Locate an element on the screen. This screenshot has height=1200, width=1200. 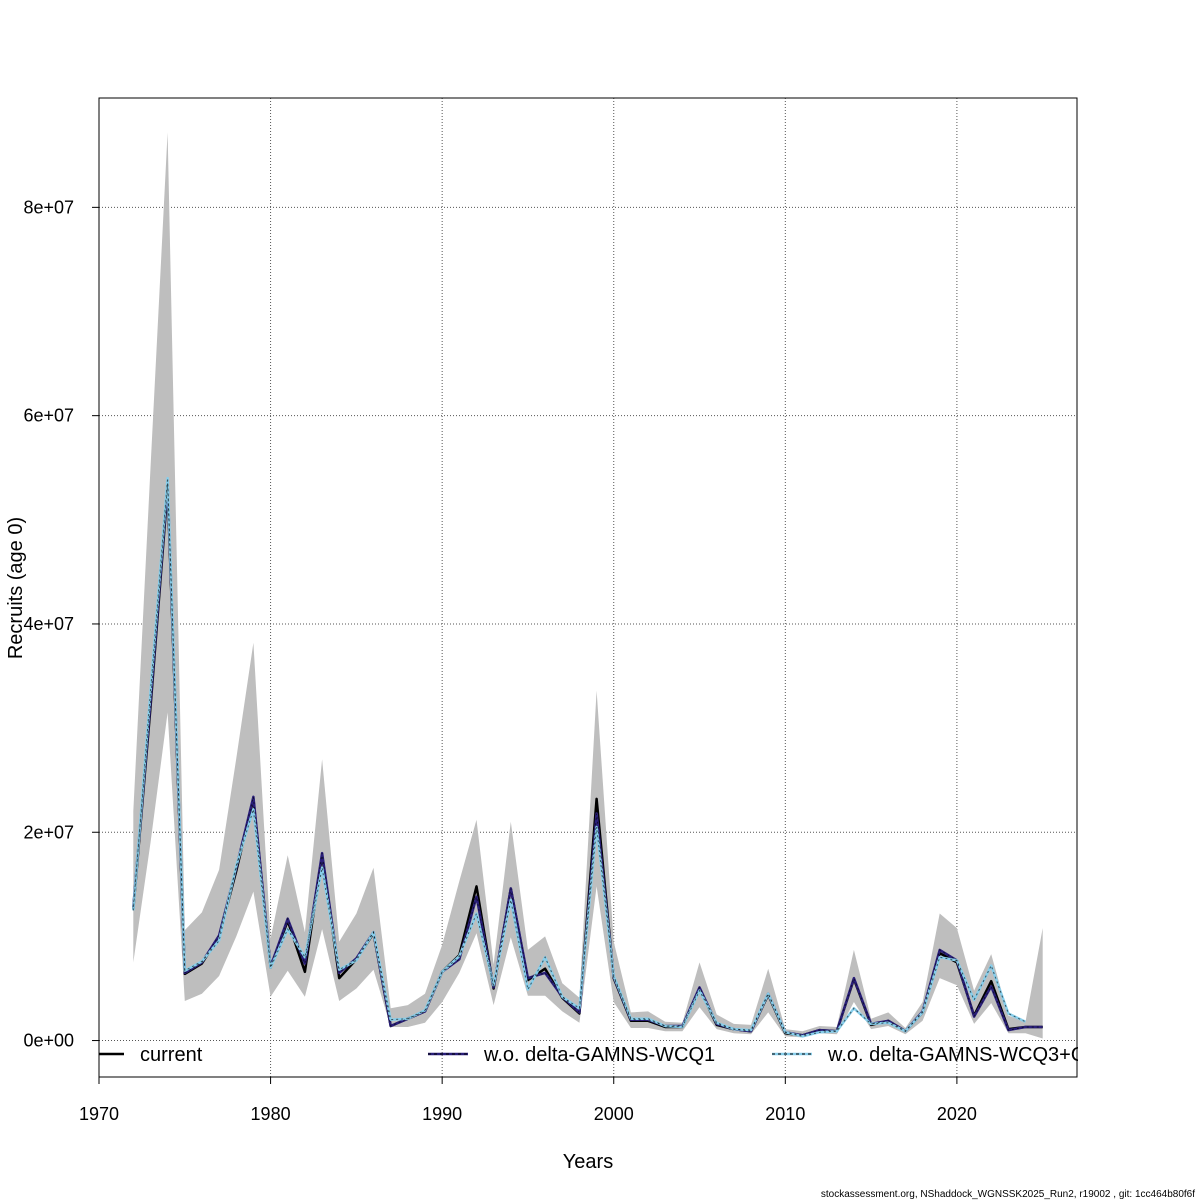
y-tick-label: 8e+07 is located at coordinates (48, 207).